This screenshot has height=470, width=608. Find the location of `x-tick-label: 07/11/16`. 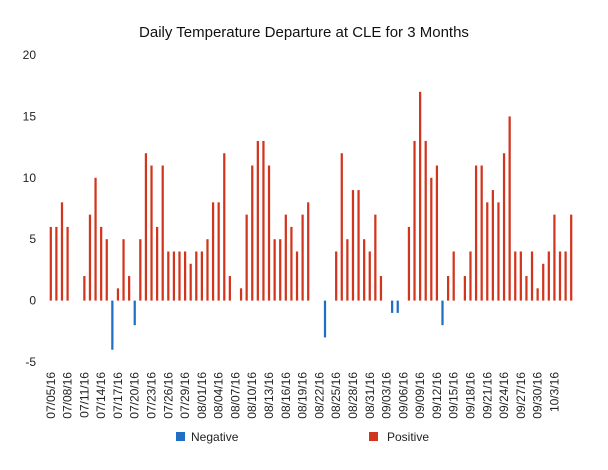

x-tick-label: 07/11/16 is located at coordinates (84, 395).